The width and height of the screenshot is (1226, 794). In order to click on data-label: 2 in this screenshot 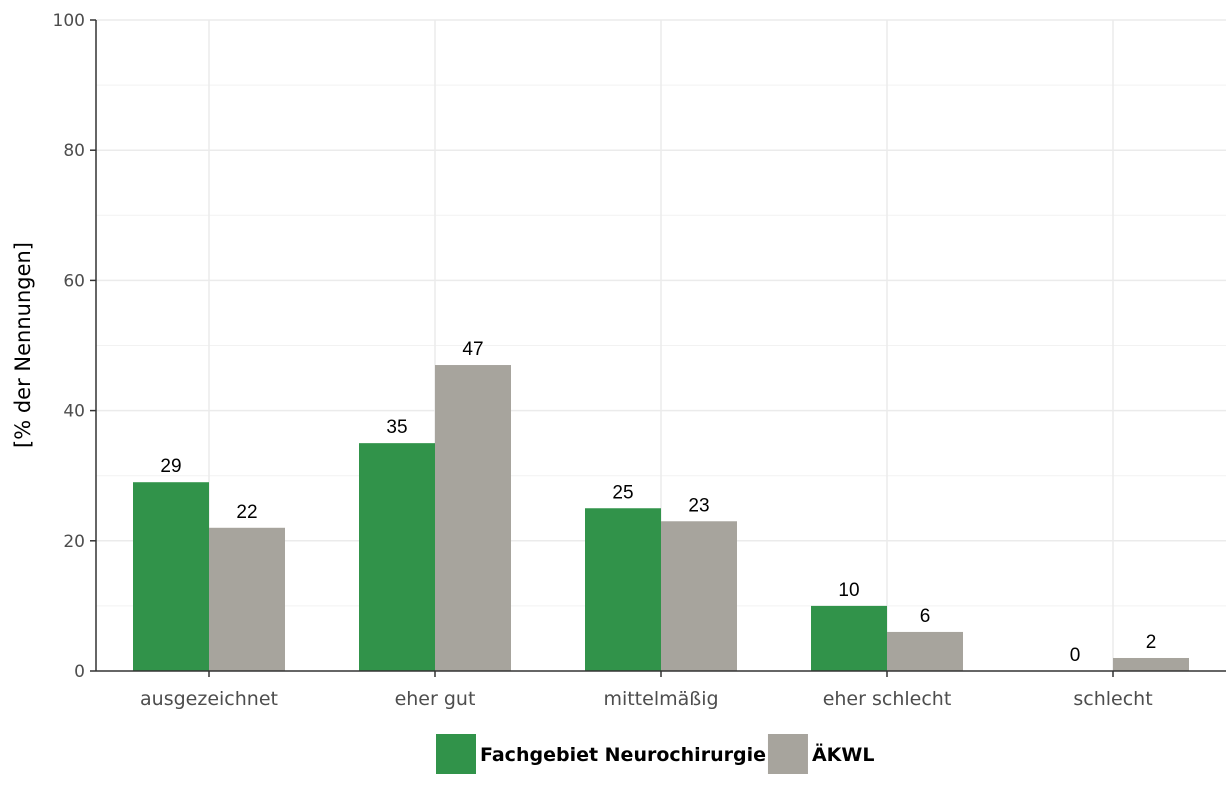, I will do `click(1151, 642)`.